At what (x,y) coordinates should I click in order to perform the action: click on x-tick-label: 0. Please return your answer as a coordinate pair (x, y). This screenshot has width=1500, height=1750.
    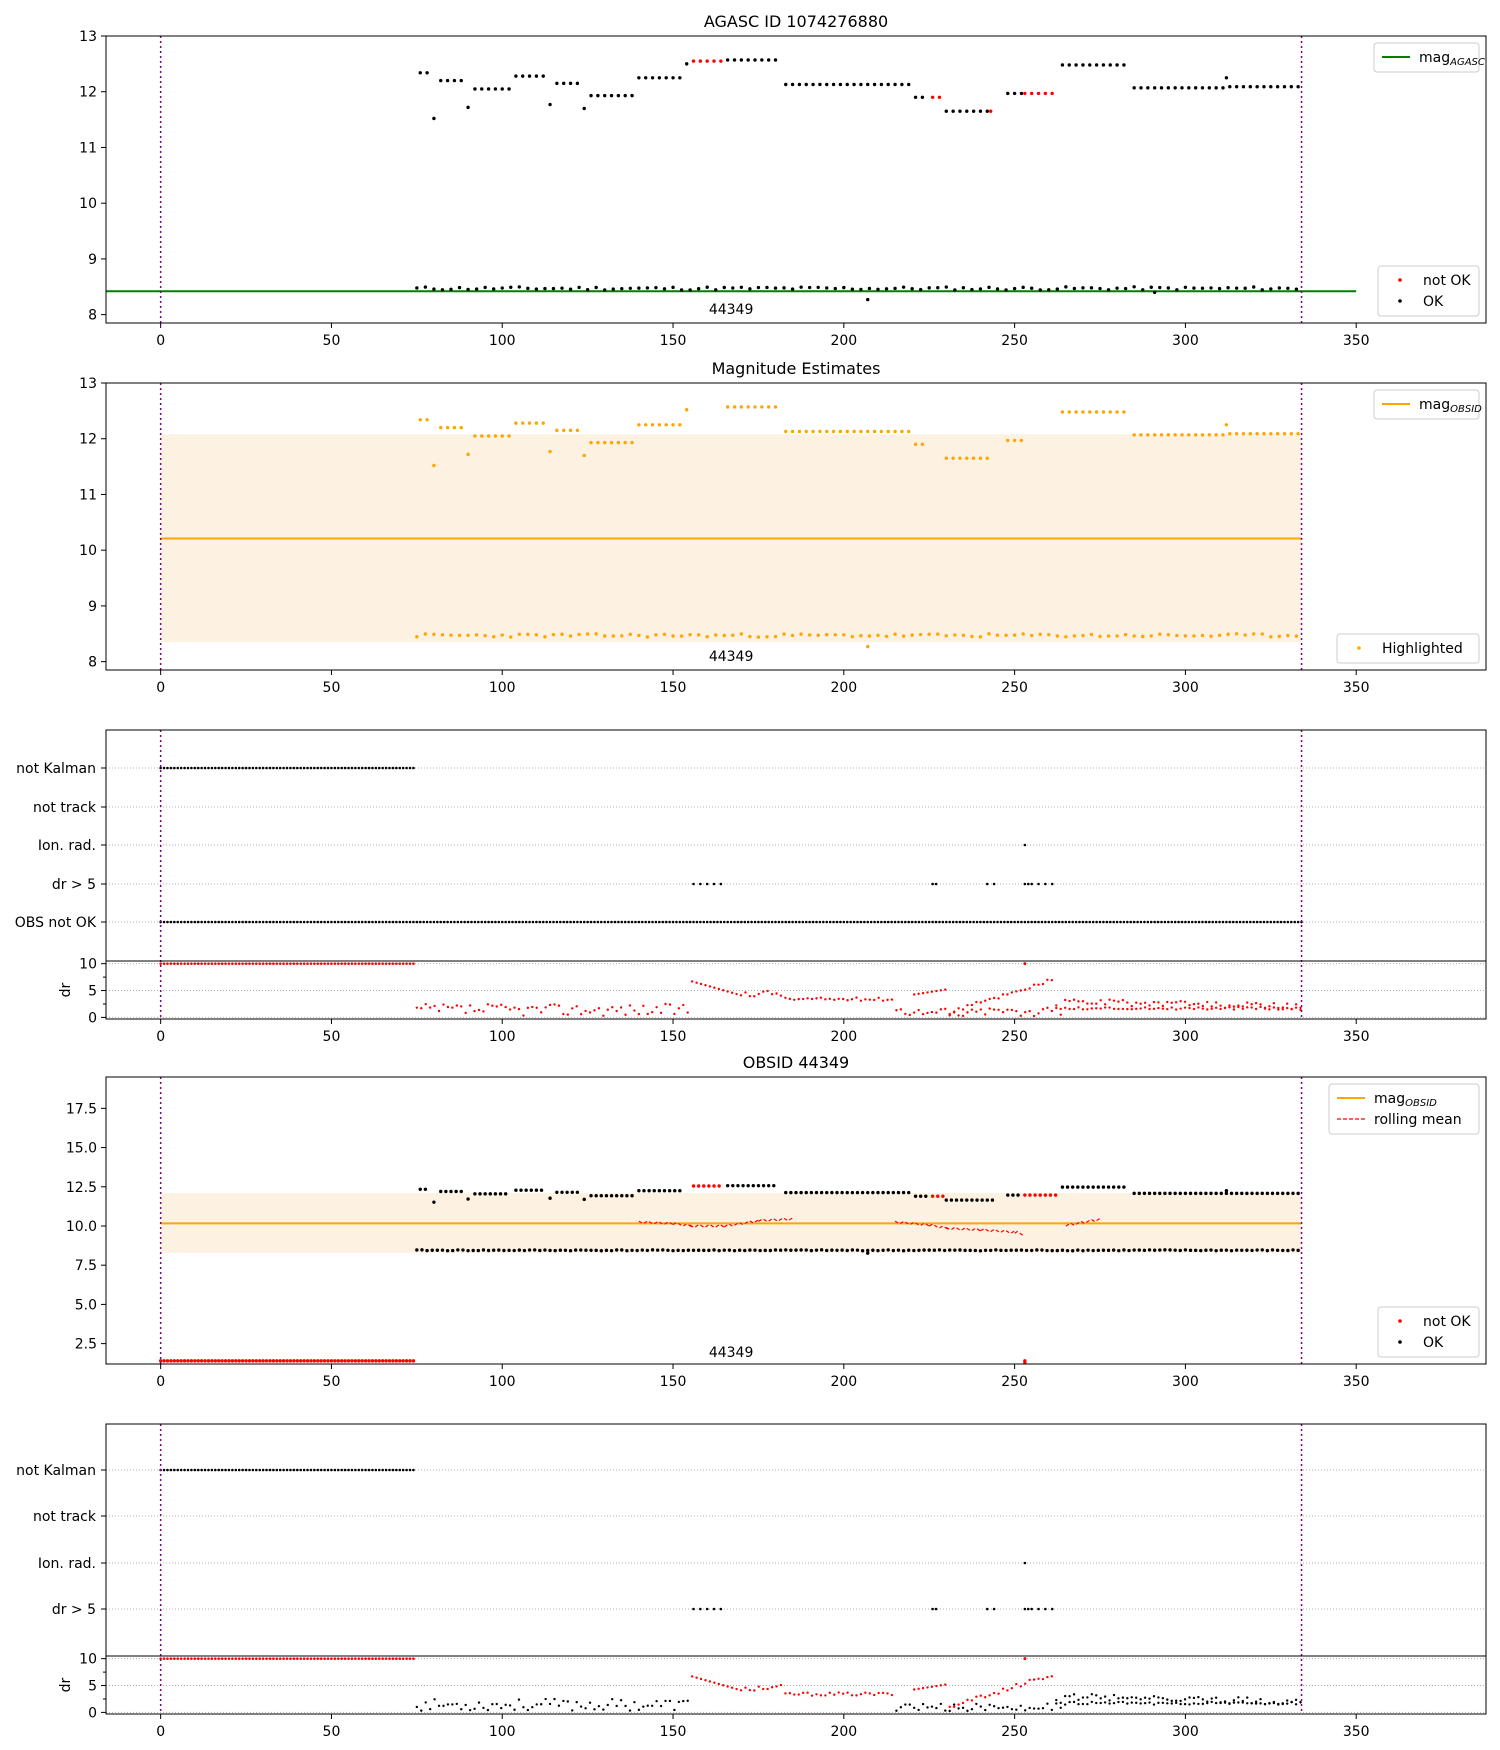
    Looking at the image, I should click on (160, 1382).